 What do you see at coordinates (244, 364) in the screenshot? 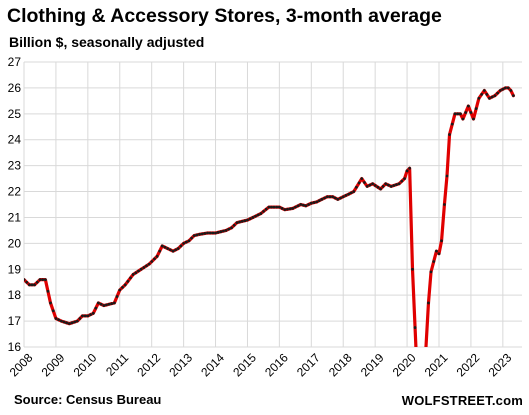
I see `x-tick-label: 2015` at bounding box center [244, 364].